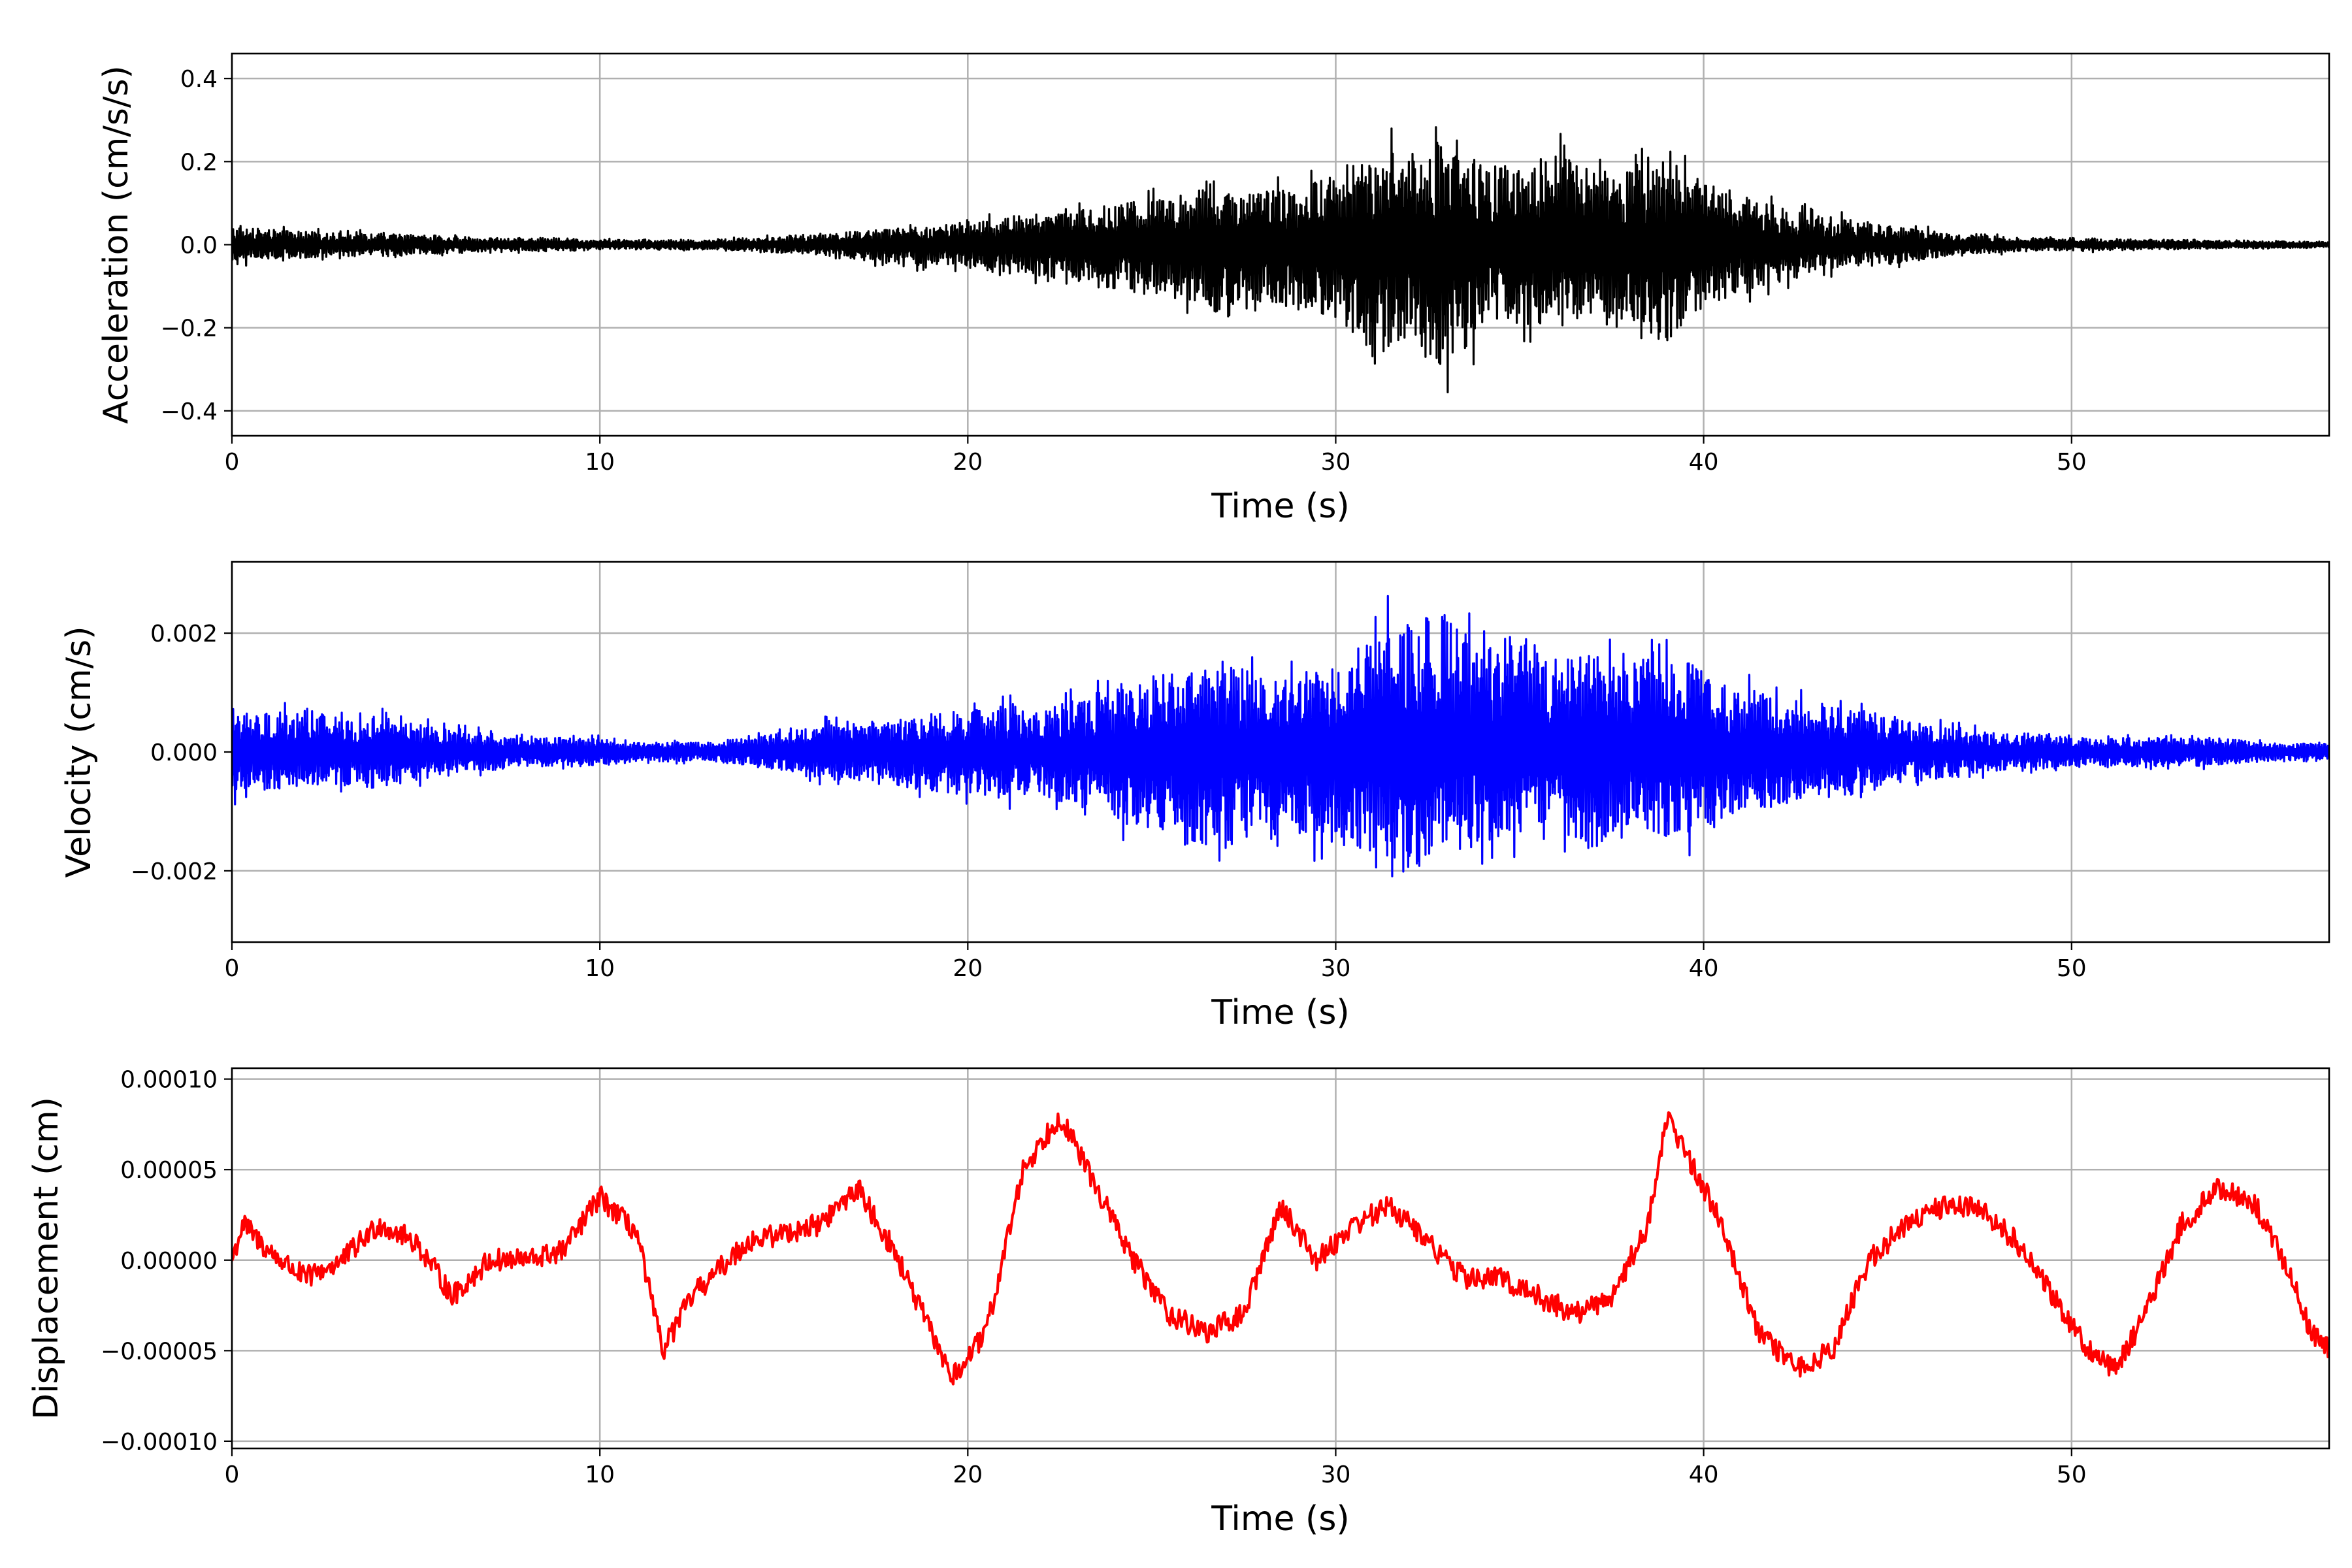  I want to click on displacement-y-tick-label: −0.00010, so click(159, 1442).